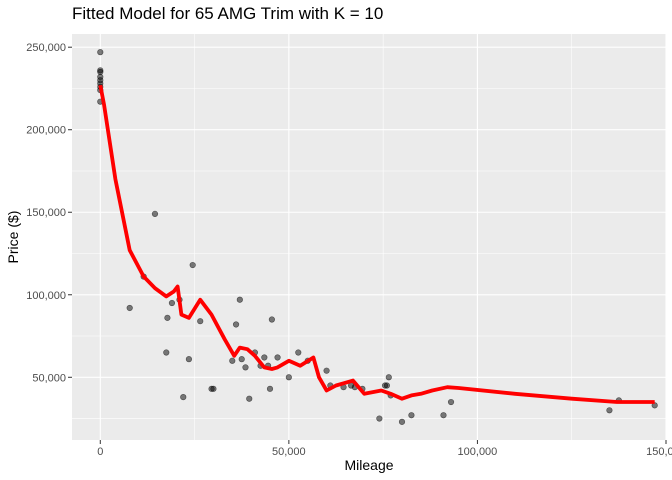 The width and height of the screenshot is (672, 480). I want to click on y-tick-label: 150,000, so click(46, 213).